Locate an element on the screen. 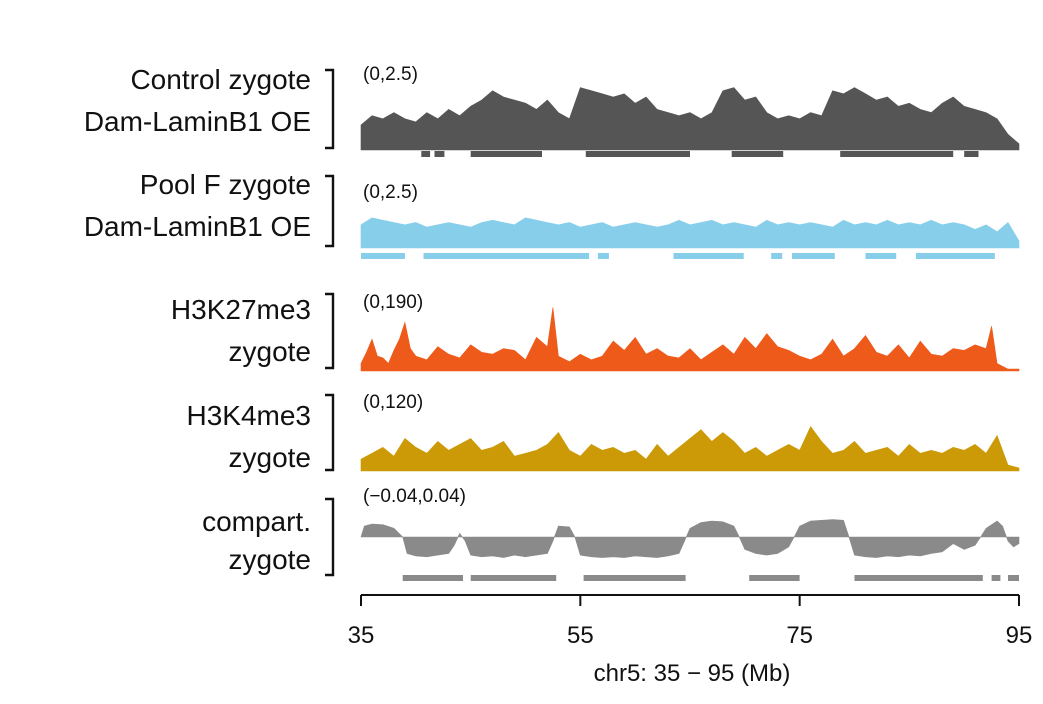 Image resolution: width=1043 pixels, height=704 pixels. track-2-bracket is located at coordinates (330, 211).